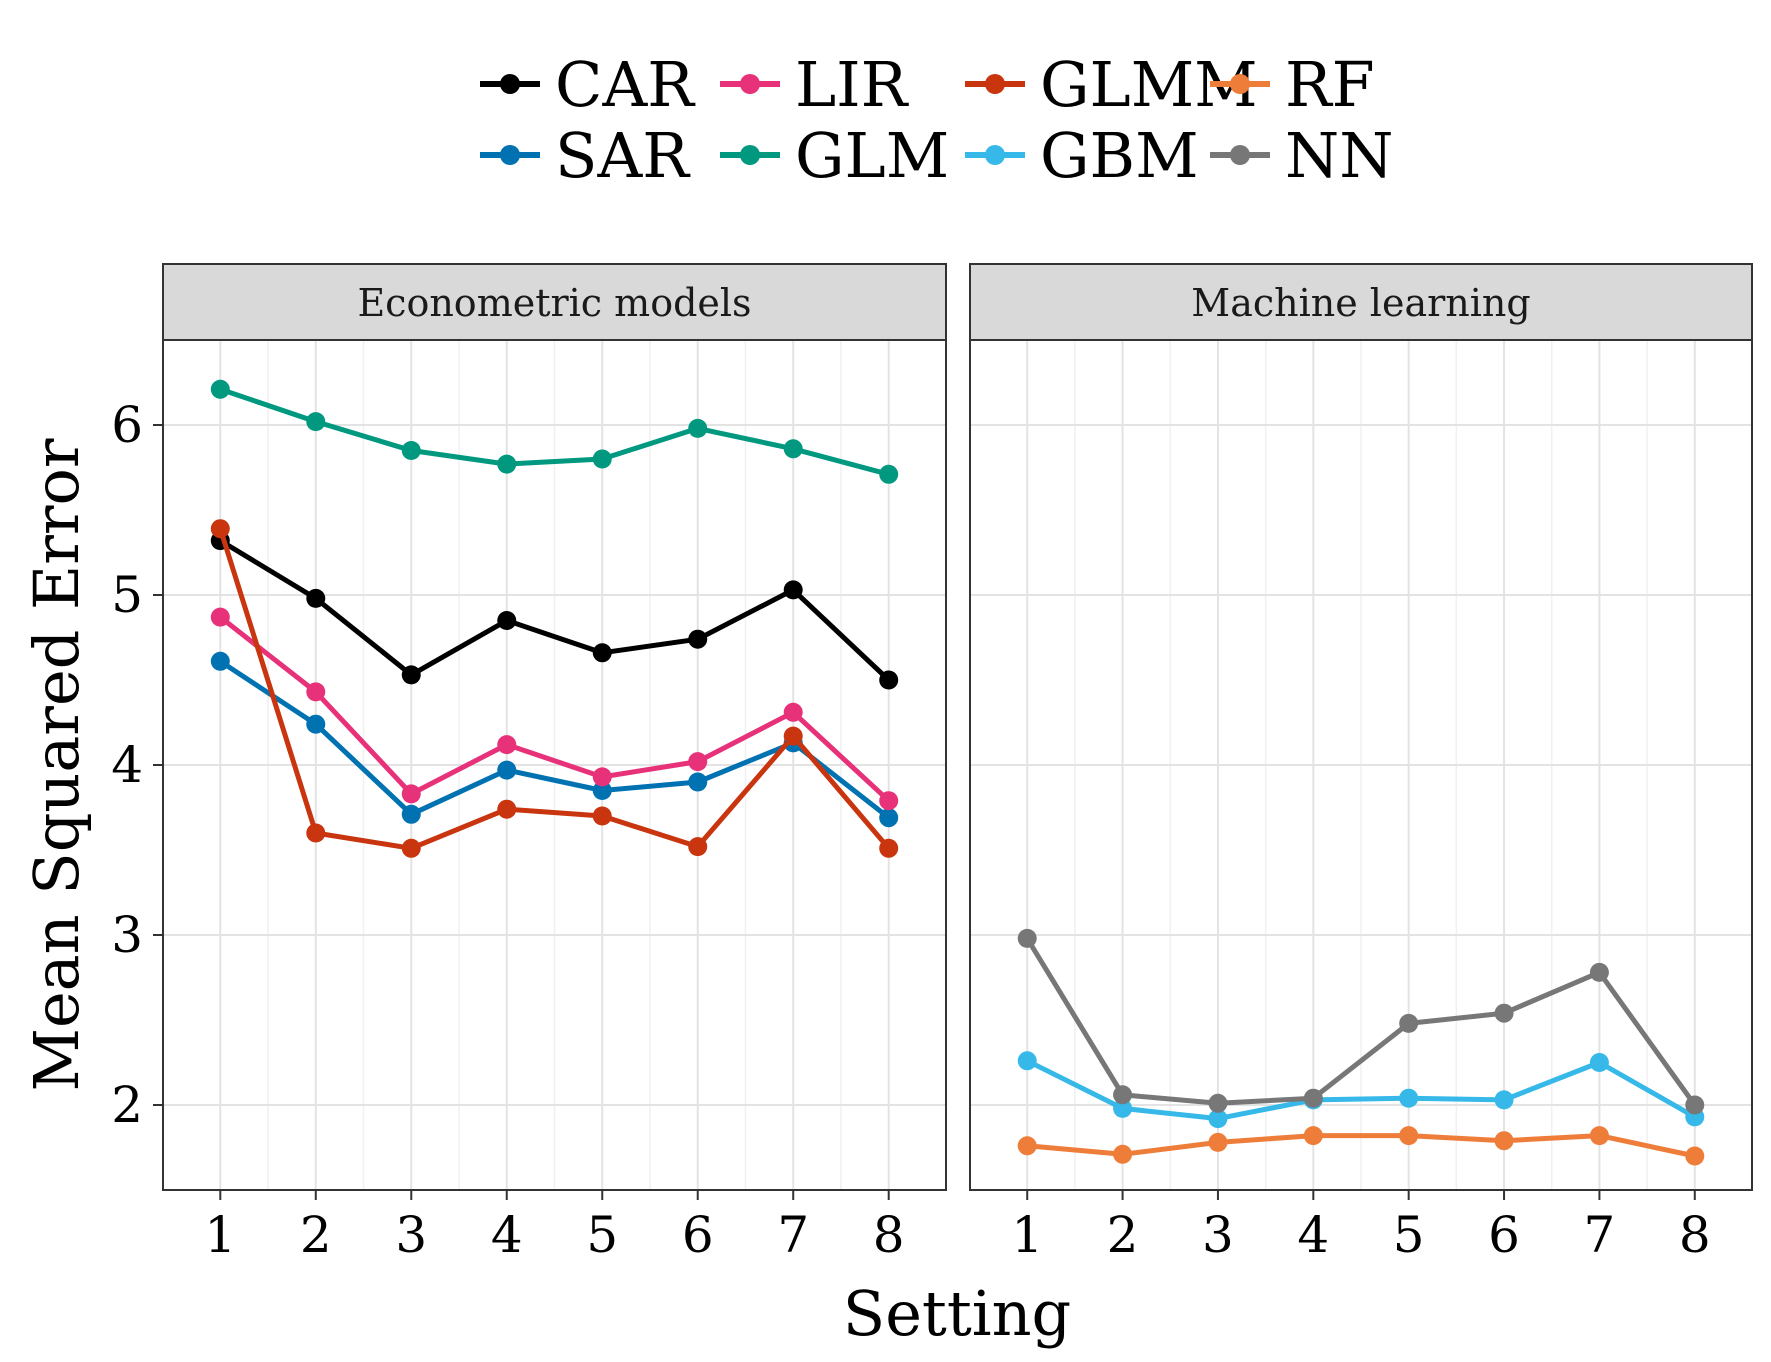 The image size is (1771, 1362). I want to click on legend-label: GLM, so click(872, 155).